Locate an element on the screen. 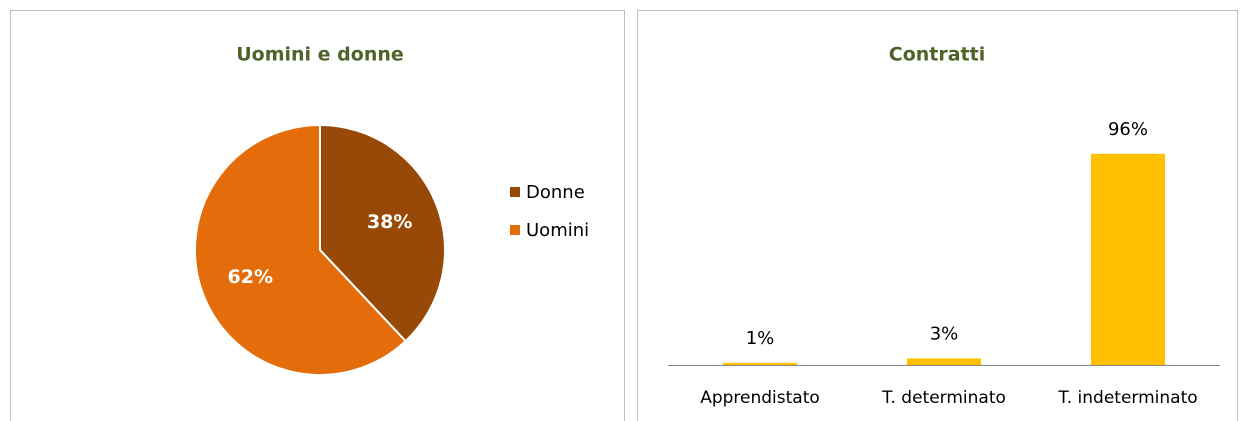  data-label: 96% is located at coordinates (1128, 129).